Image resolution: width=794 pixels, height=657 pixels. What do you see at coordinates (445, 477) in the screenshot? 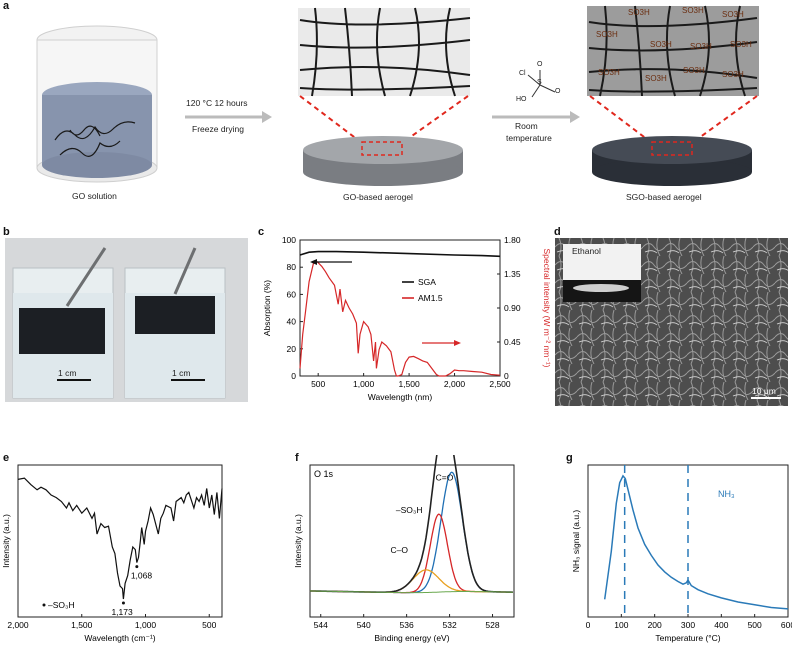
I see `annotation-co: C=O` at bounding box center [445, 477].